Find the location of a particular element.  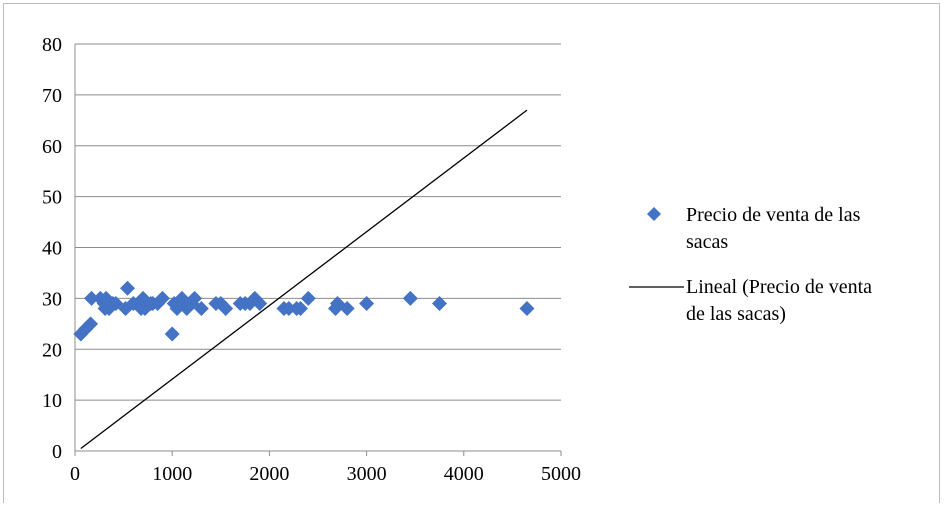

y-tick-label: 80 is located at coordinates (52, 45).